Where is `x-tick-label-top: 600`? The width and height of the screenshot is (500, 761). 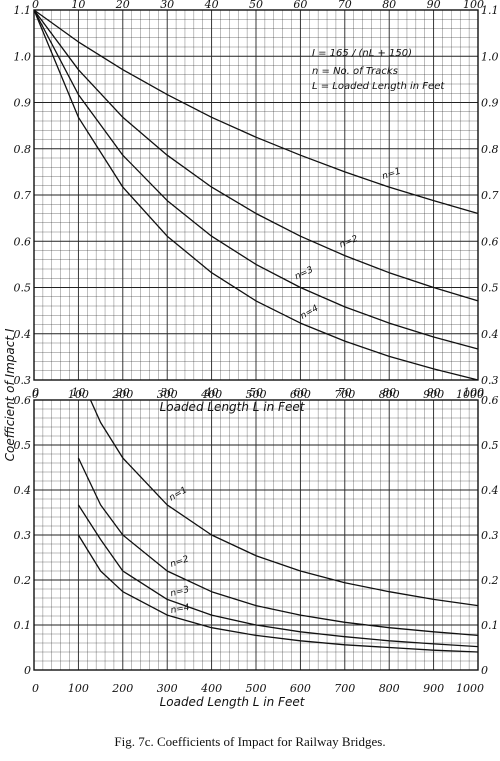 x-tick-label-top: 600 is located at coordinates (300, 394).